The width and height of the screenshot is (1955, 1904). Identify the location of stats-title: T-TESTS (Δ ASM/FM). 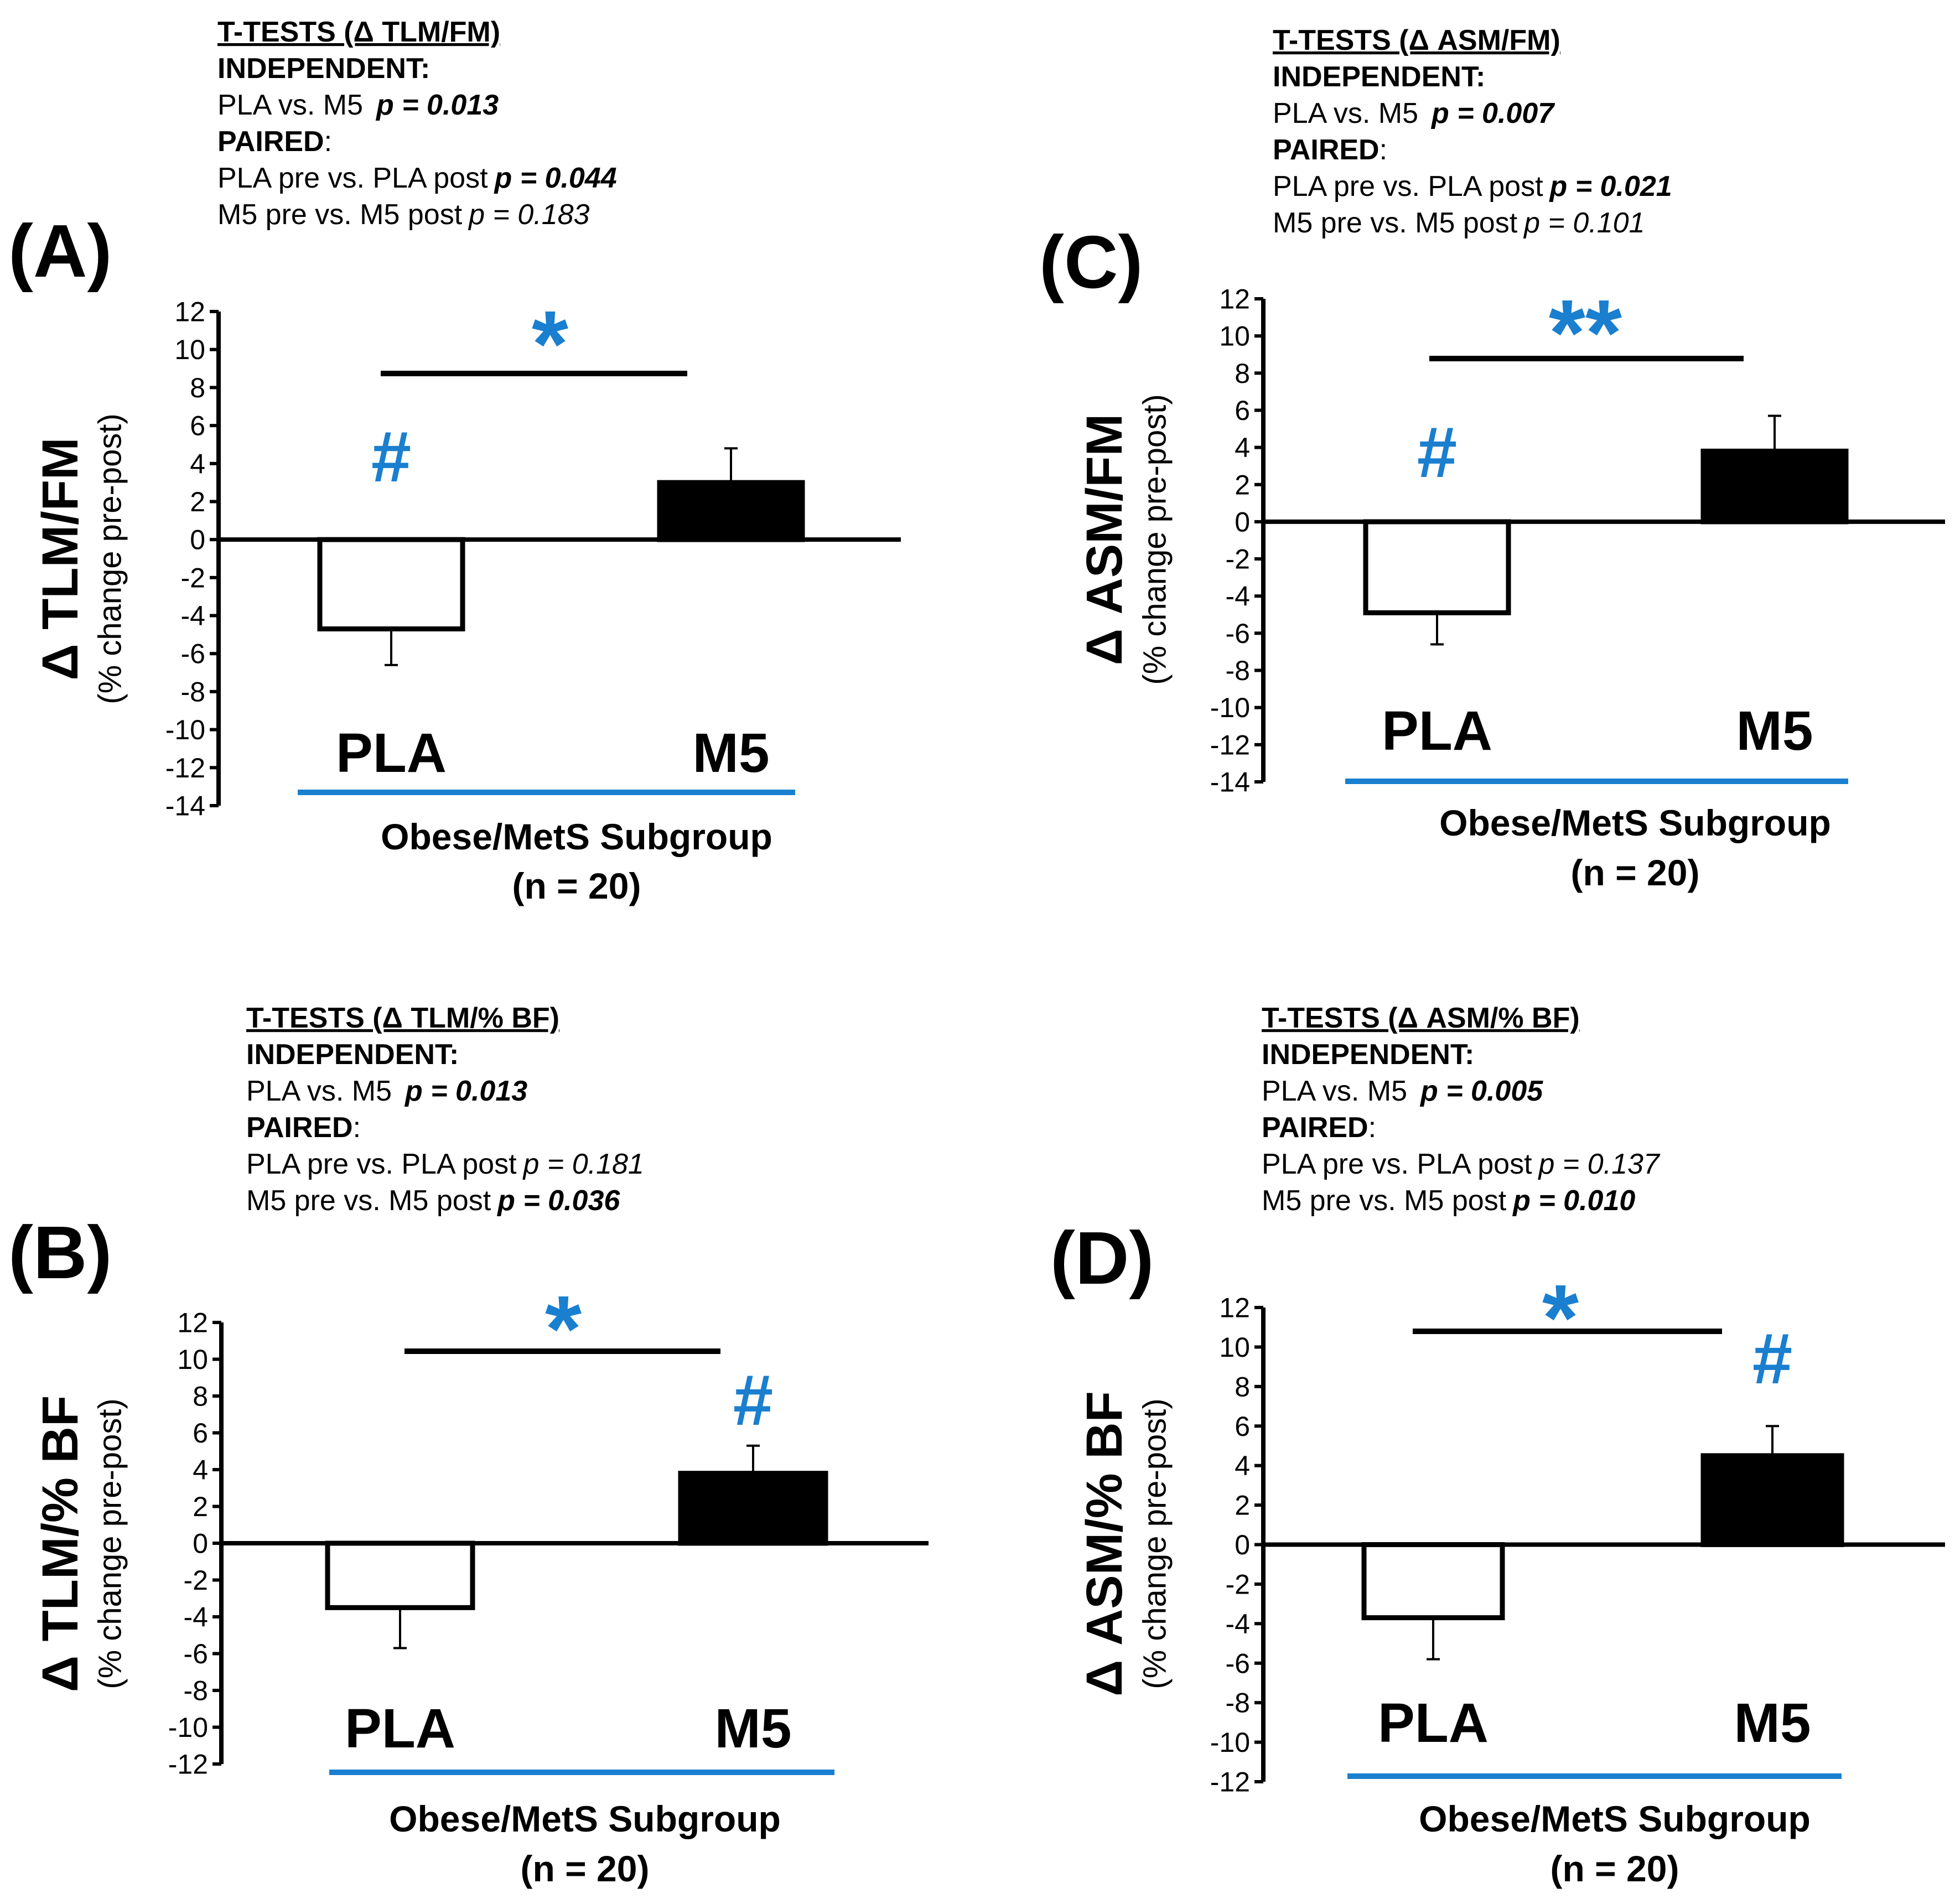
(1416, 40).